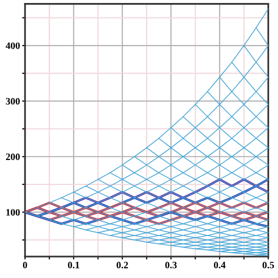 Image resolution: width=278 pixels, height=278 pixels. I want to click on x-tick-label: 0.3, so click(171, 265).